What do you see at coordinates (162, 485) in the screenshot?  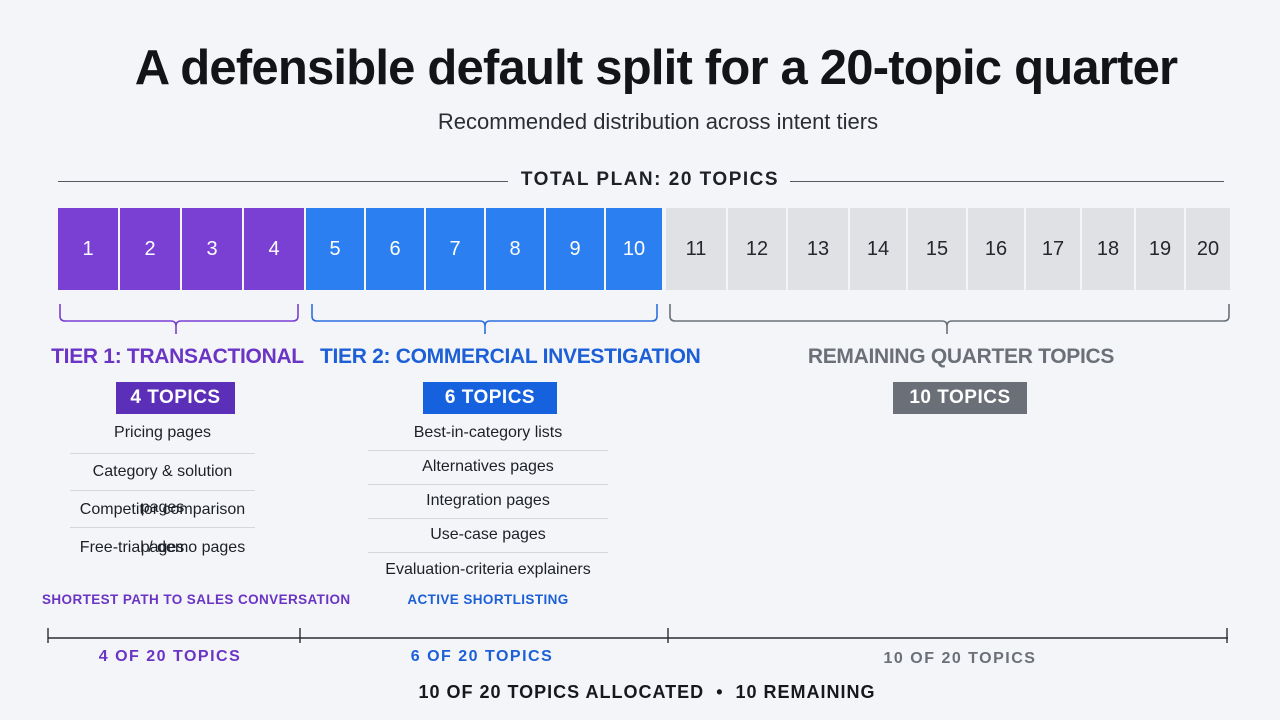 I see `list-item: Category & solution pages` at bounding box center [162, 485].